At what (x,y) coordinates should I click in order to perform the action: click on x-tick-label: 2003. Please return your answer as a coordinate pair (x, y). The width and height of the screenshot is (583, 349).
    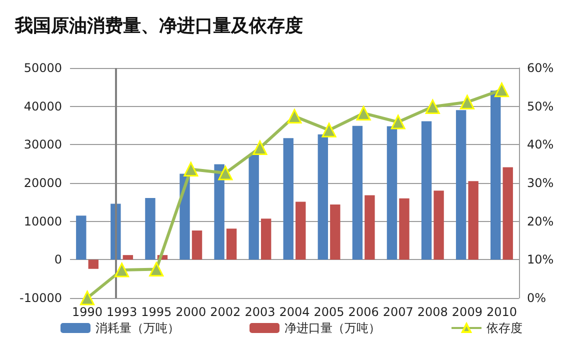
    Looking at the image, I should click on (260, 312).